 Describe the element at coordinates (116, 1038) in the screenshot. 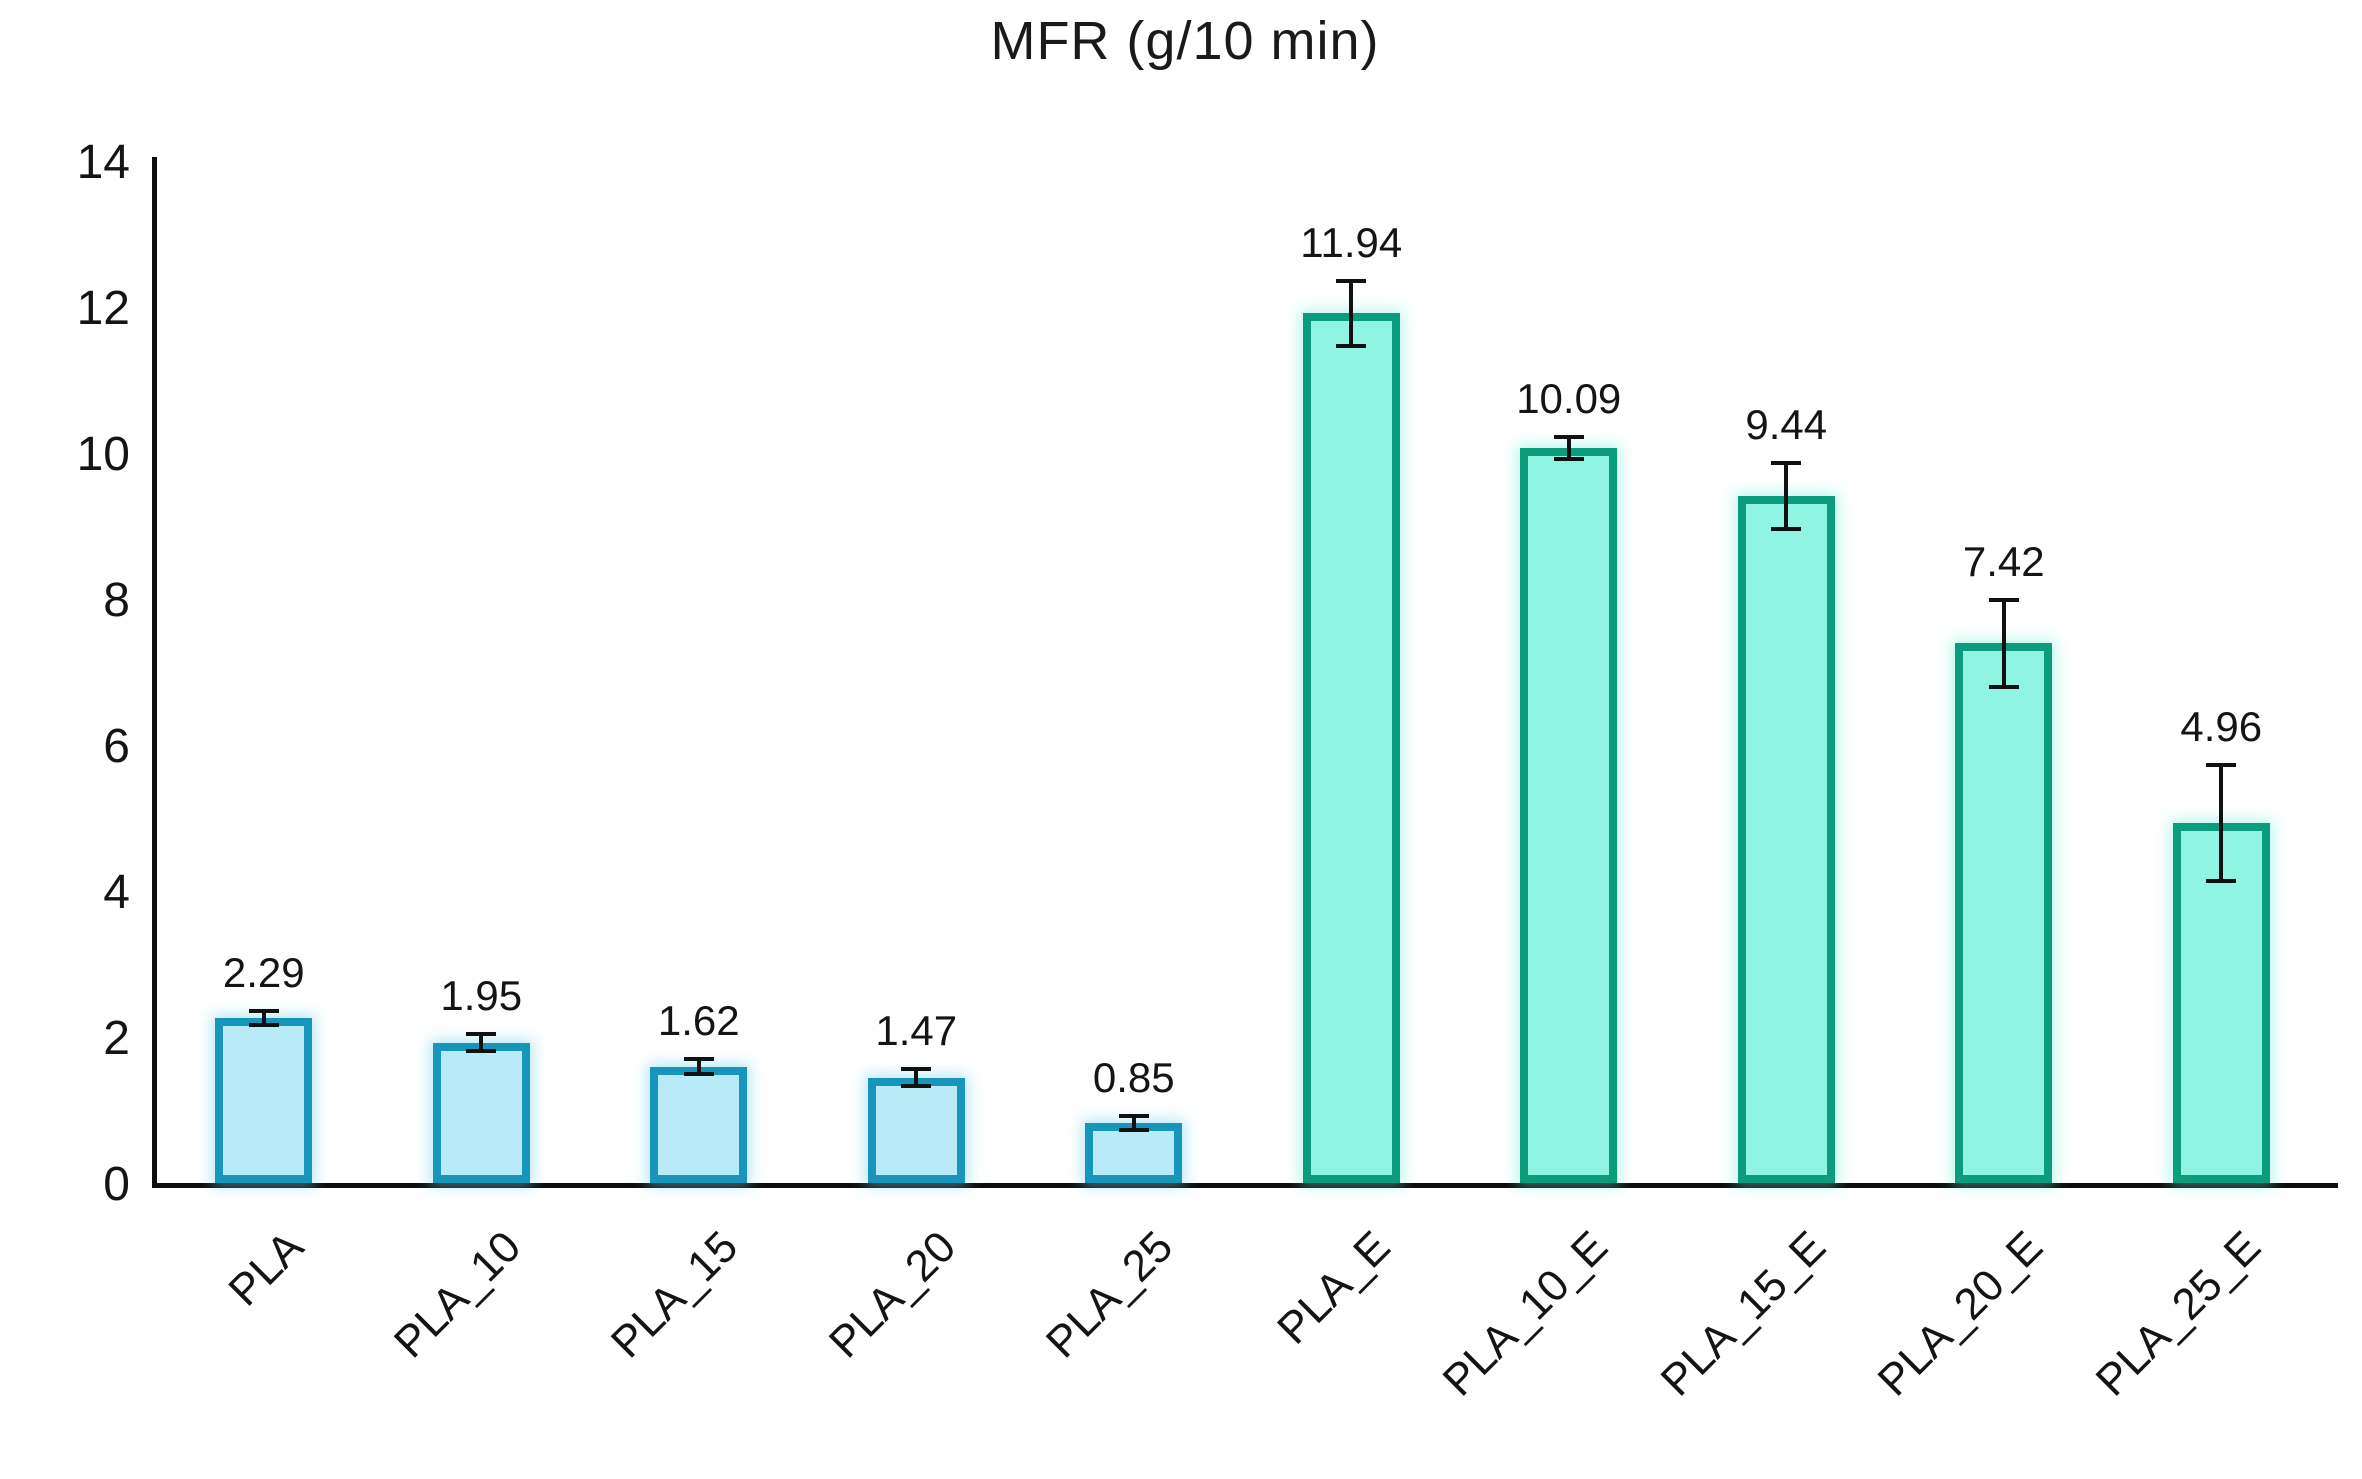

I see `y-tick-label: 2` at that location.